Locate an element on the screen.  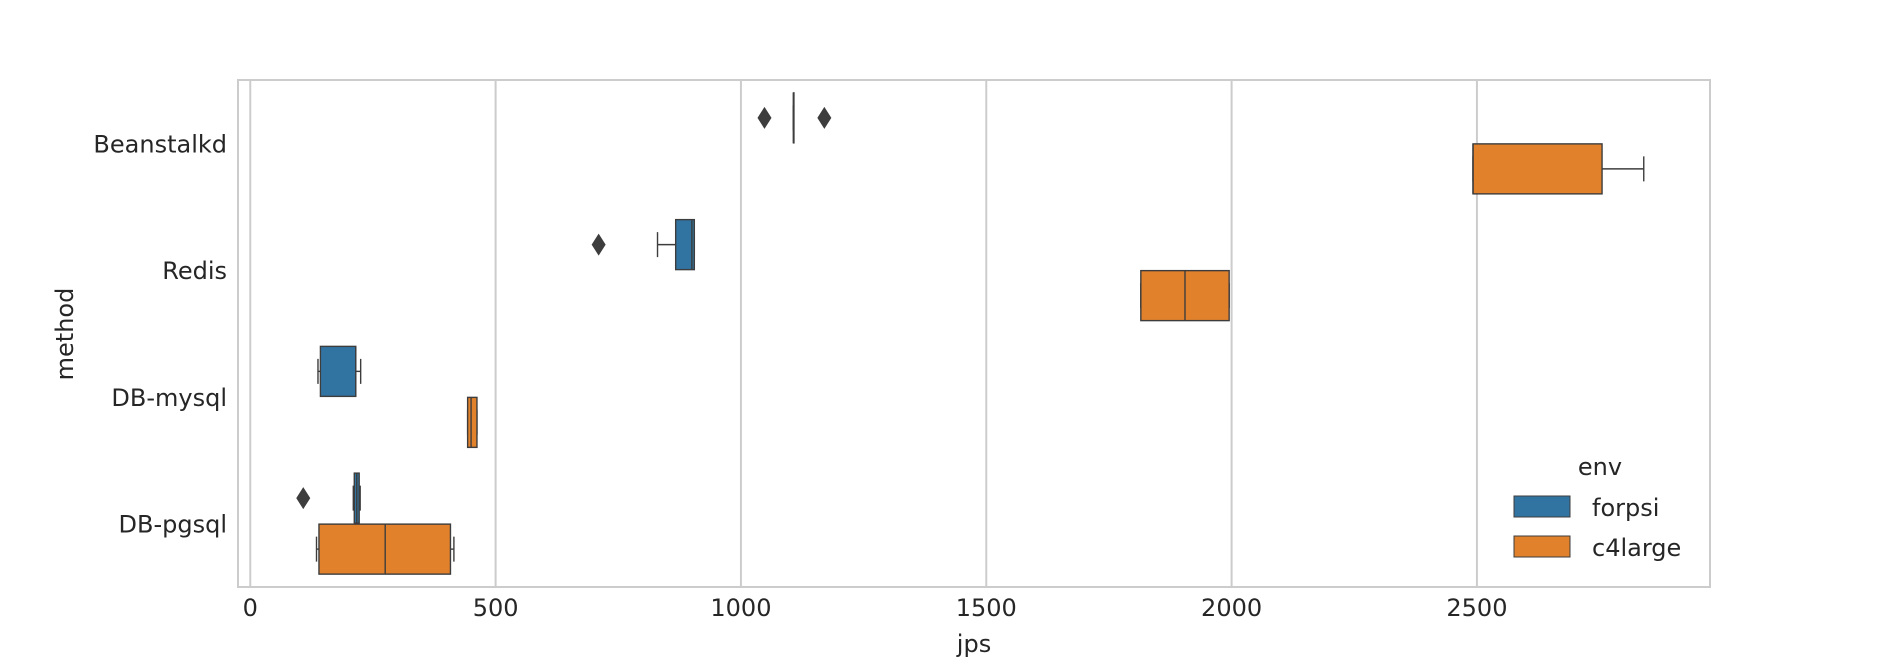
legend-swatch-forpsi is located at coordinates (1542, 506).